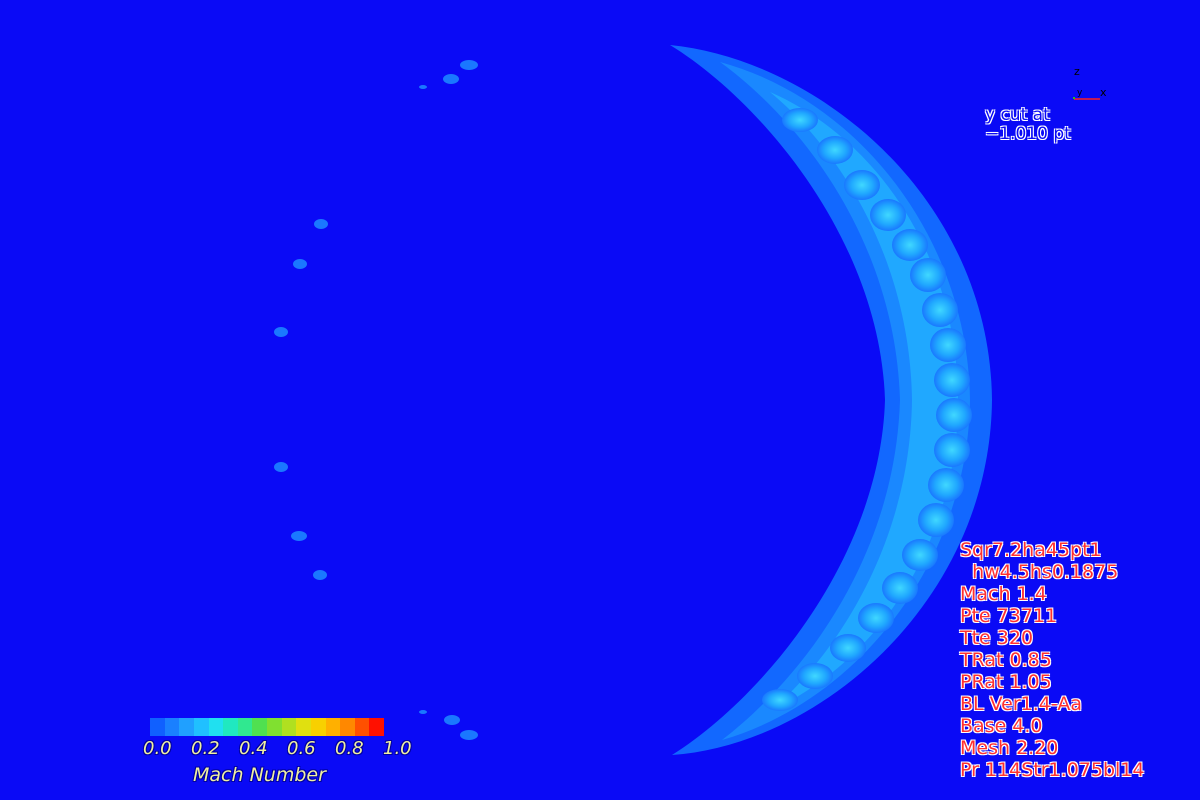 The image size is (1200, 800). Describe the element at coordinates (1077, 71) in the screenshot. I see `axis-z-label: z` at that location.